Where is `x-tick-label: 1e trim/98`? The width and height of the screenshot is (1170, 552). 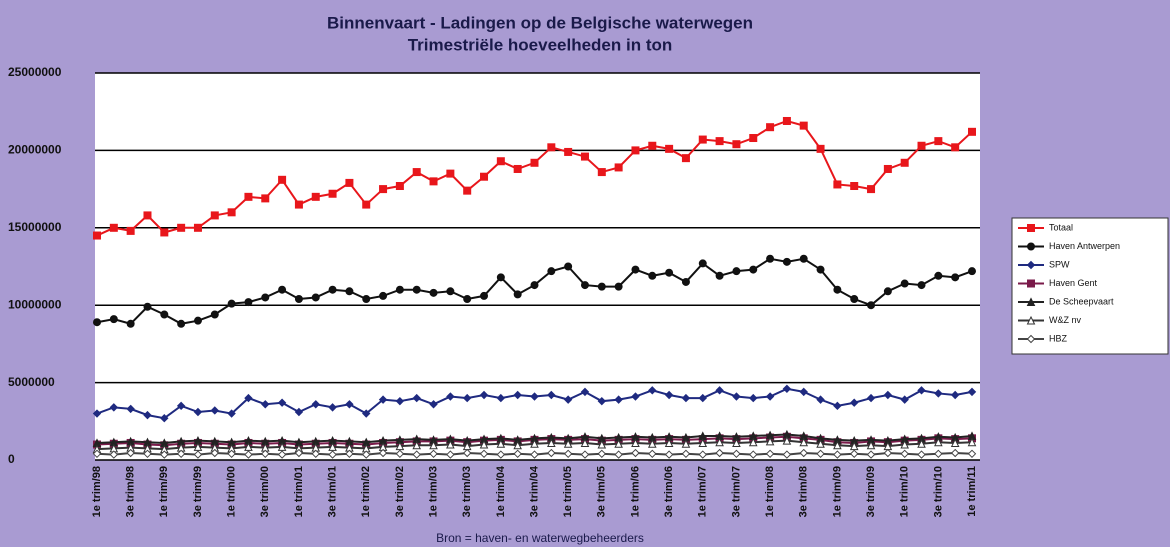
x-tick-label: 1e trim/98 is located at coordinates (97, 491).